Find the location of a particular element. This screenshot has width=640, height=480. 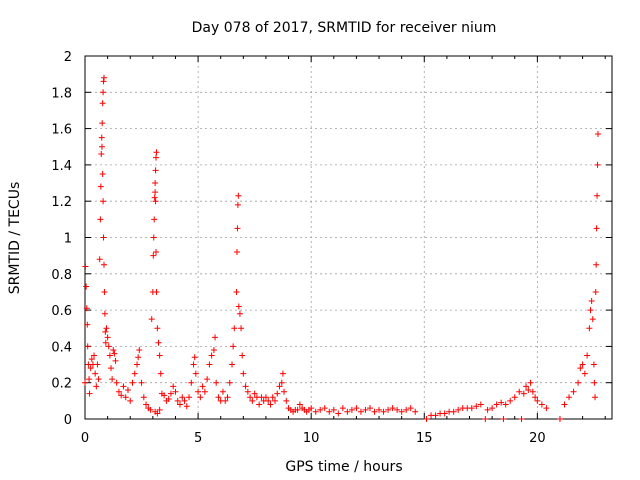

y-tick-label: 1.6 is located at coordinates (61, 130).